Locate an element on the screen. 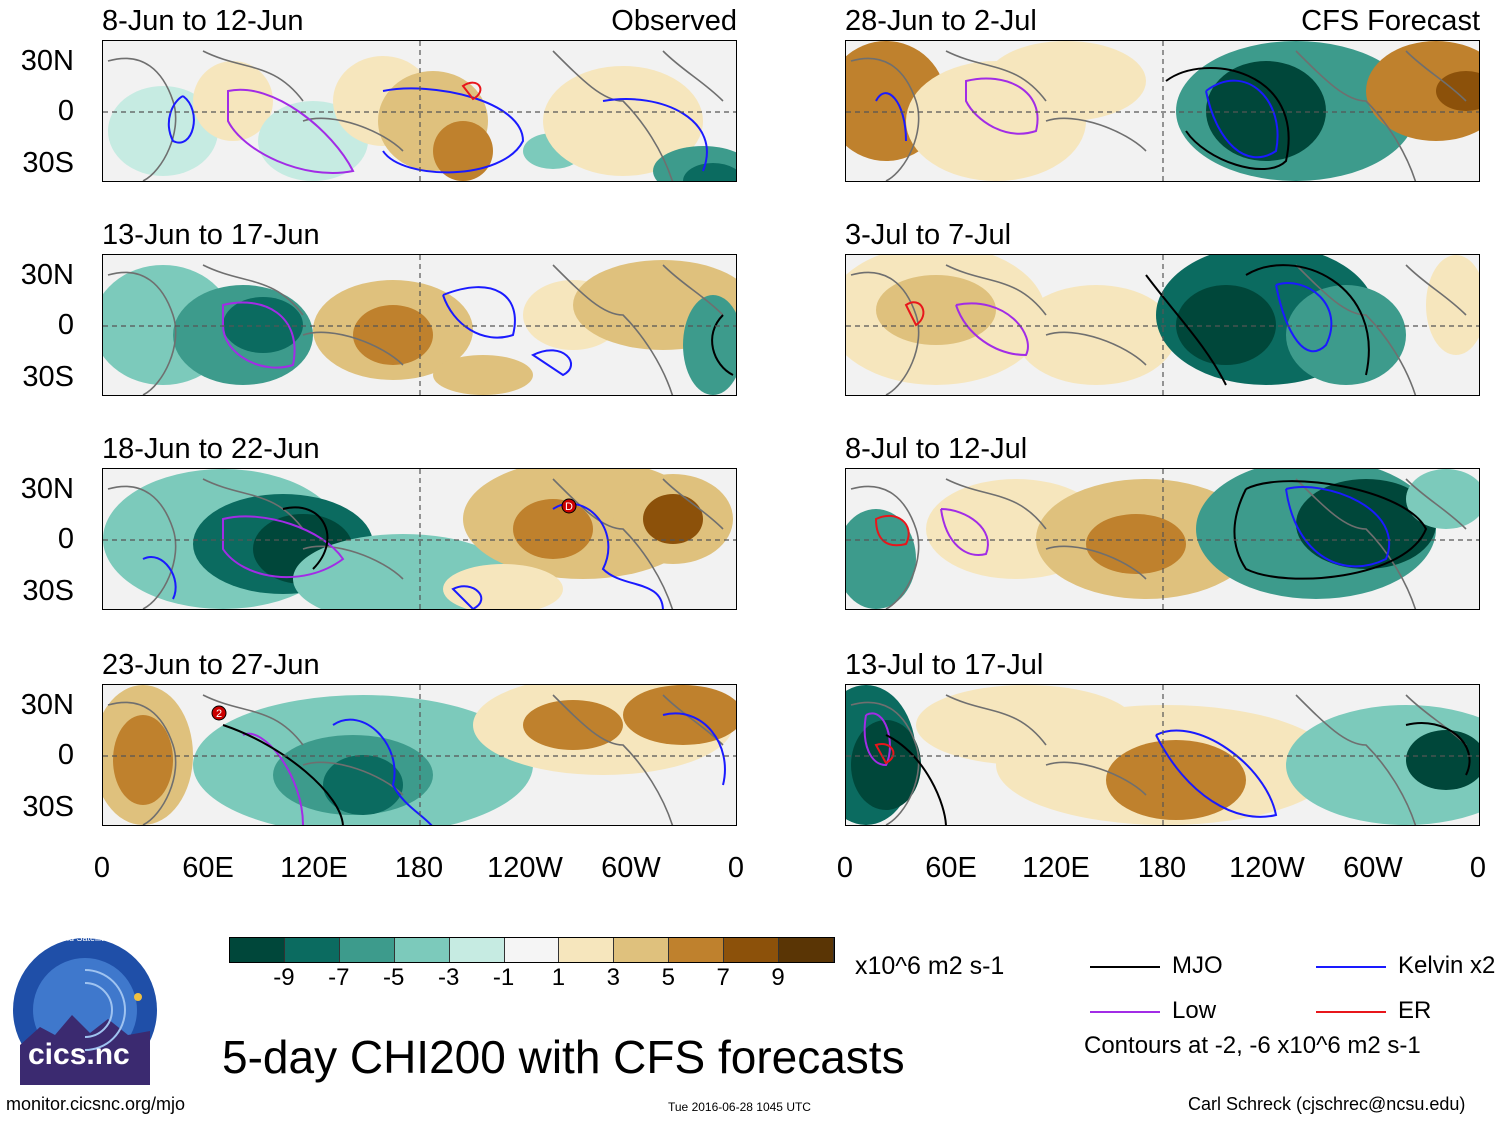 This screenshot has height=1121, width=1510. storm-marker-label: D is located at coordinates (569, 507).